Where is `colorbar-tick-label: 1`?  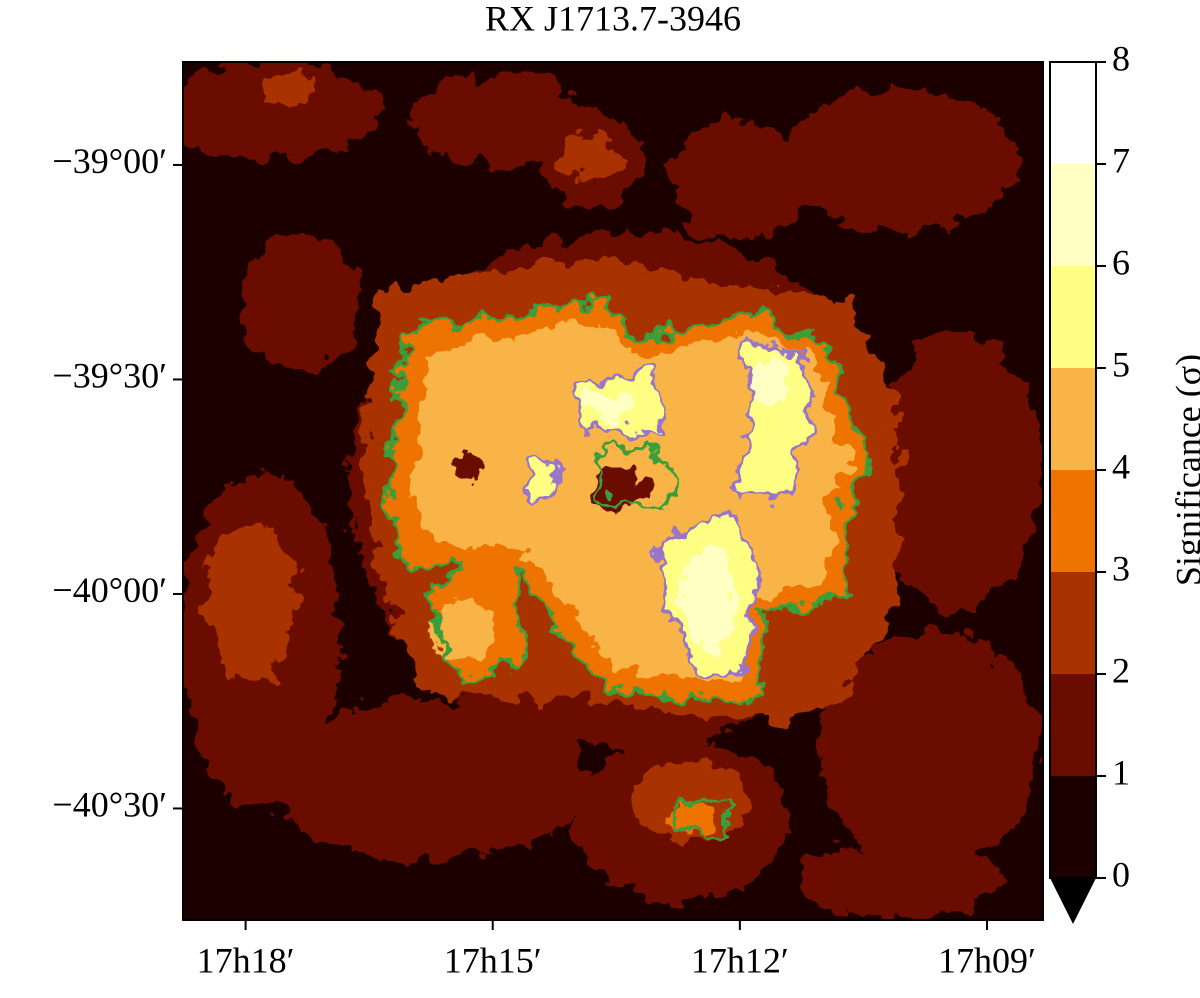
colorbar-tick-label: 1 is located at coordinates (1121, 772).